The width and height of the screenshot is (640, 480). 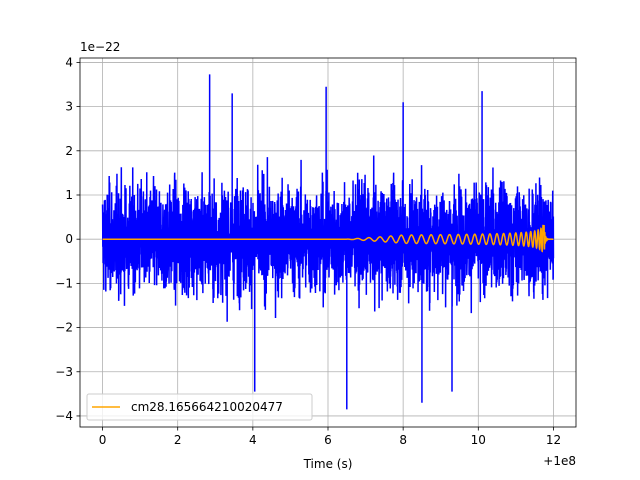 I want to click on y-tick-label: −4, so click(x=64, y=416).